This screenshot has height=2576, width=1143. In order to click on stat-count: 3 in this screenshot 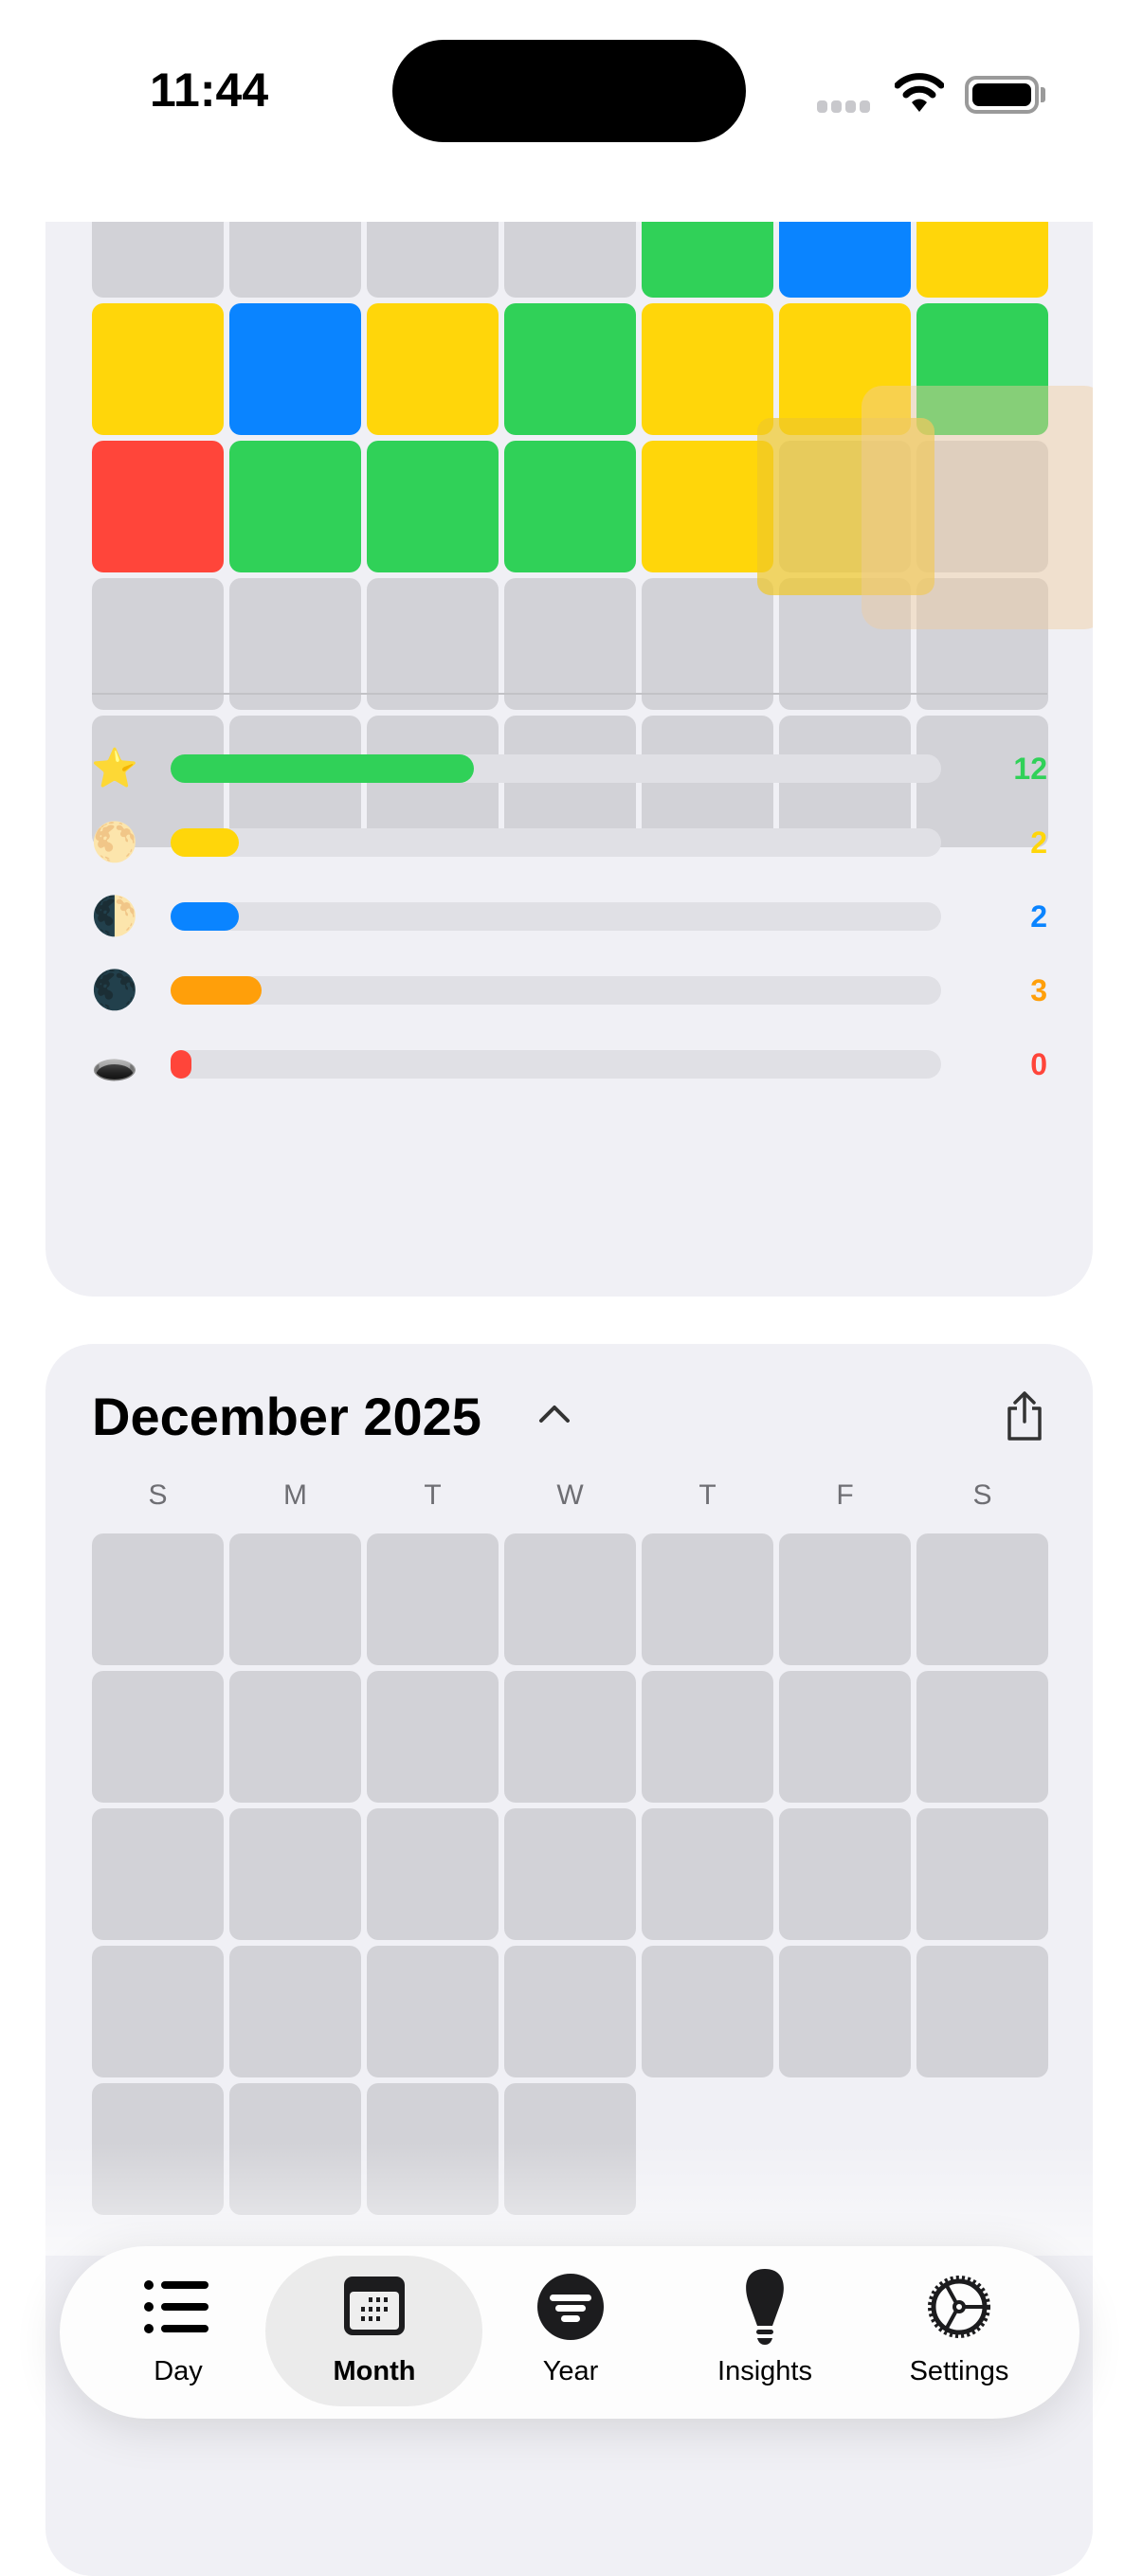, I will do `click(1038, 990)`.